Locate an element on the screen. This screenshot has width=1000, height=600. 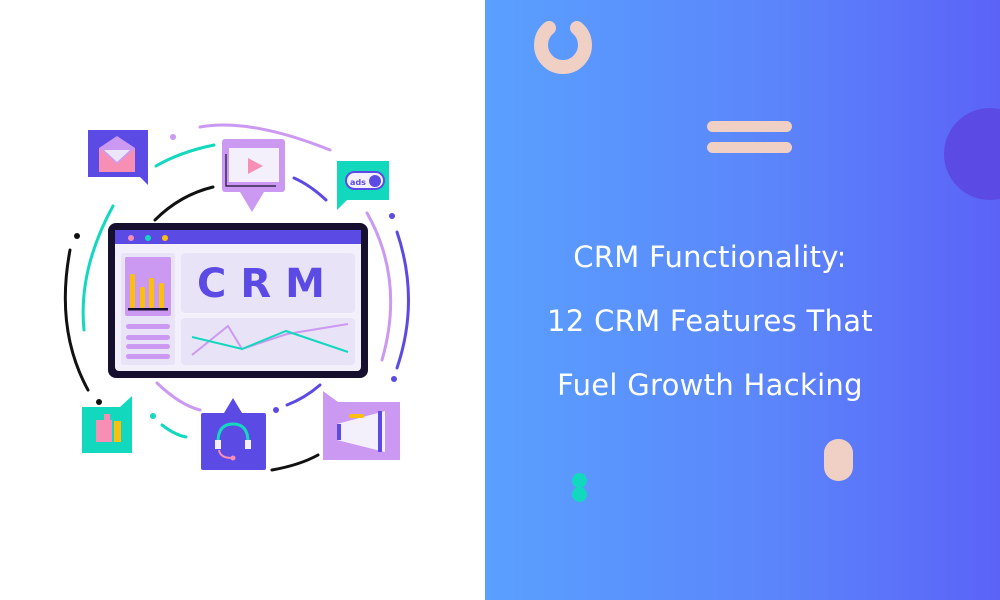
crm-screen-text: CRM is located at coordinates (268, 284).